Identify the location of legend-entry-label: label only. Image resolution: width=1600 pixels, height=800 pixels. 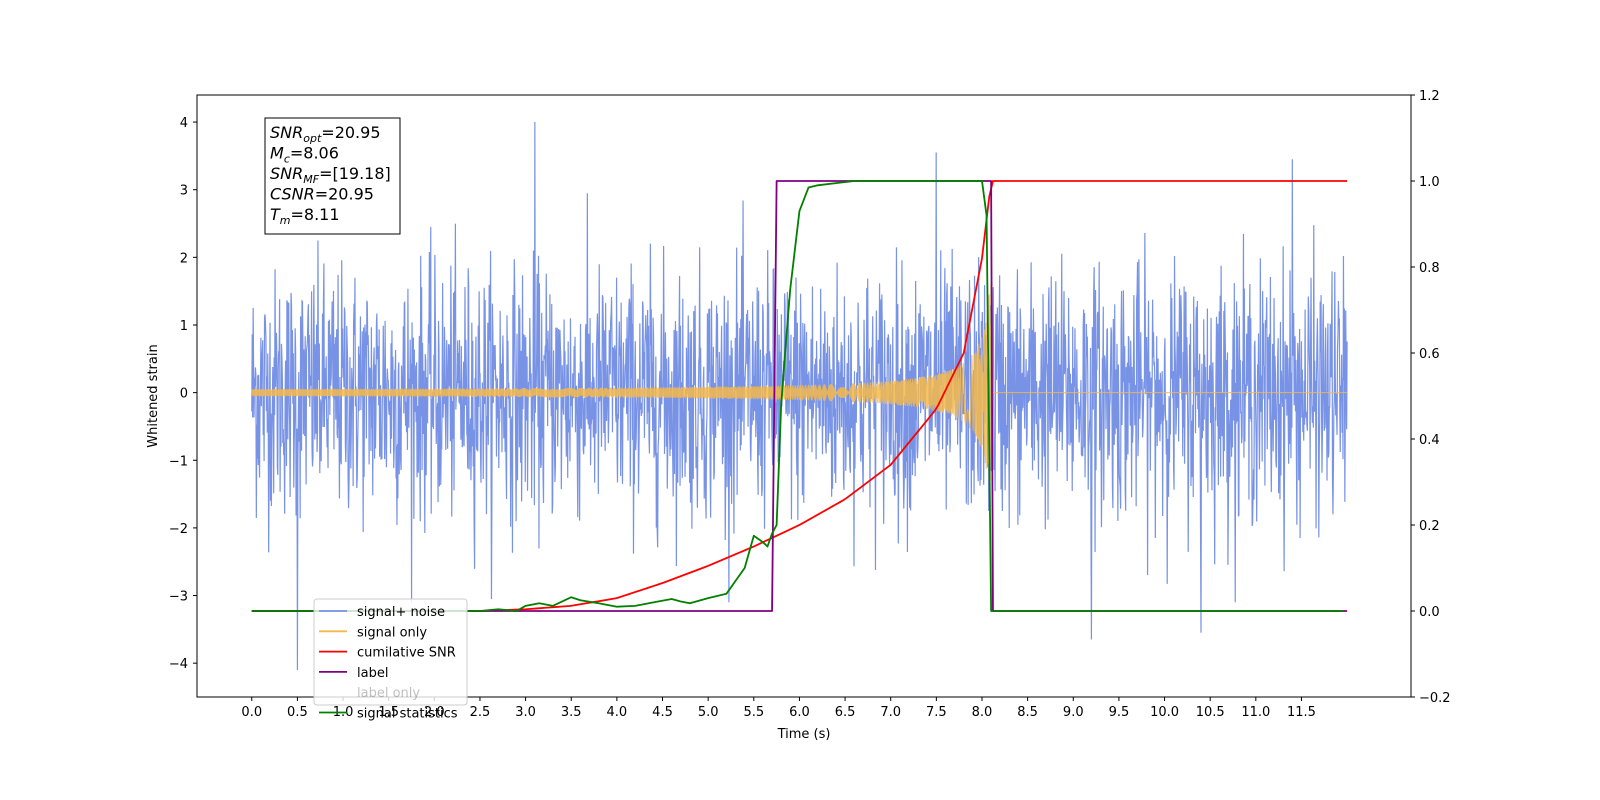
(388, 693).